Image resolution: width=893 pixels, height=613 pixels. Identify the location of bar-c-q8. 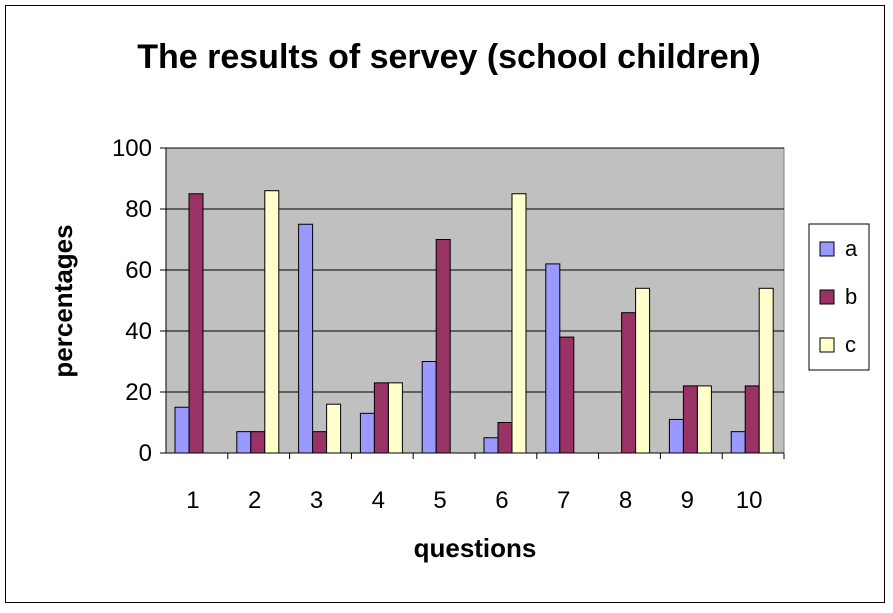
(643, 370).